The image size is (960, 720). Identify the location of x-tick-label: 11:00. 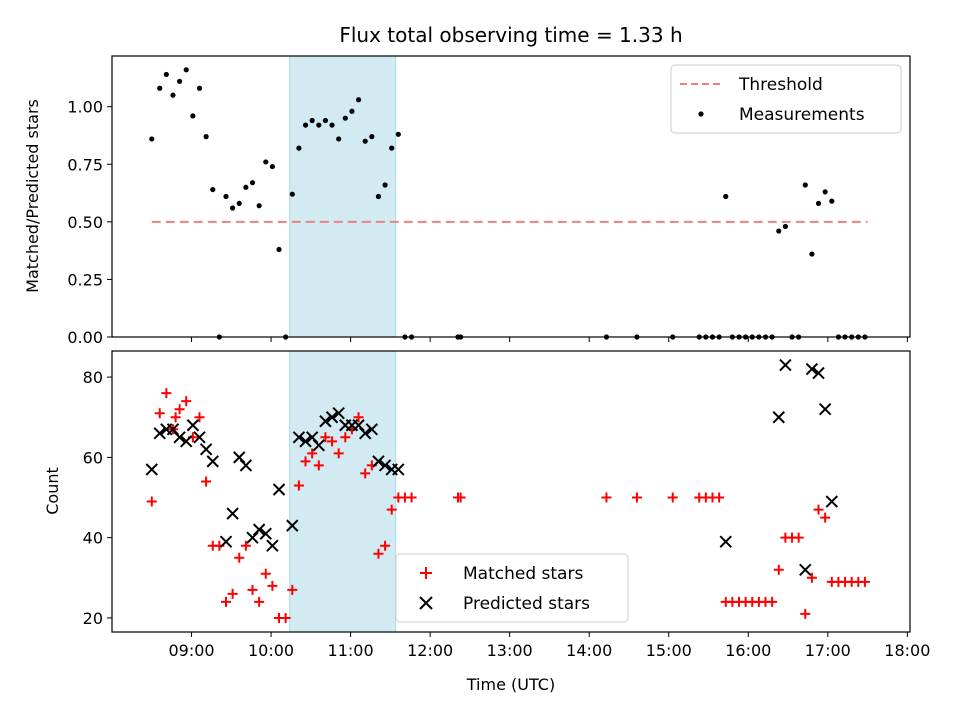
(351, 650).